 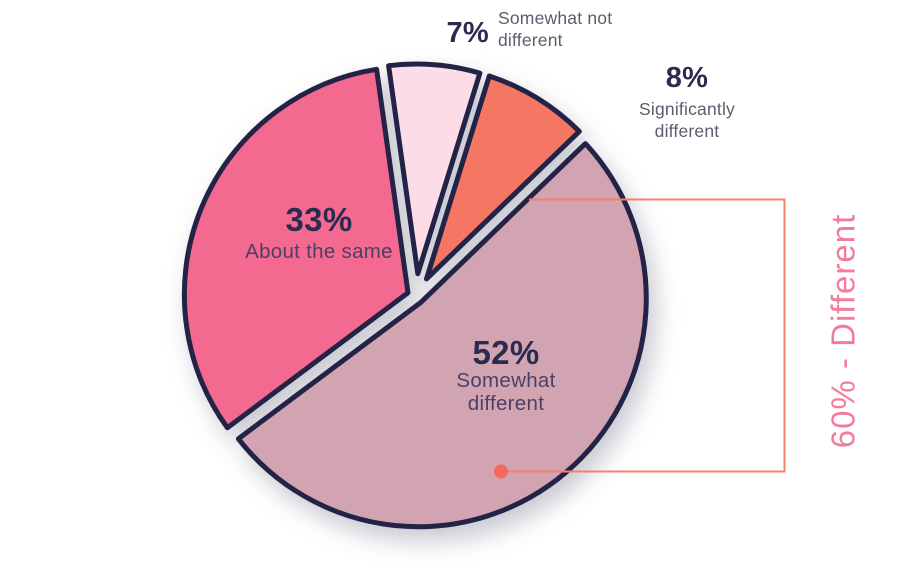 What do you see at coordinates (319, 251) in the screenshot?
I see `slice-about-the-same-label: About the same` at bounding box center [319, 251].